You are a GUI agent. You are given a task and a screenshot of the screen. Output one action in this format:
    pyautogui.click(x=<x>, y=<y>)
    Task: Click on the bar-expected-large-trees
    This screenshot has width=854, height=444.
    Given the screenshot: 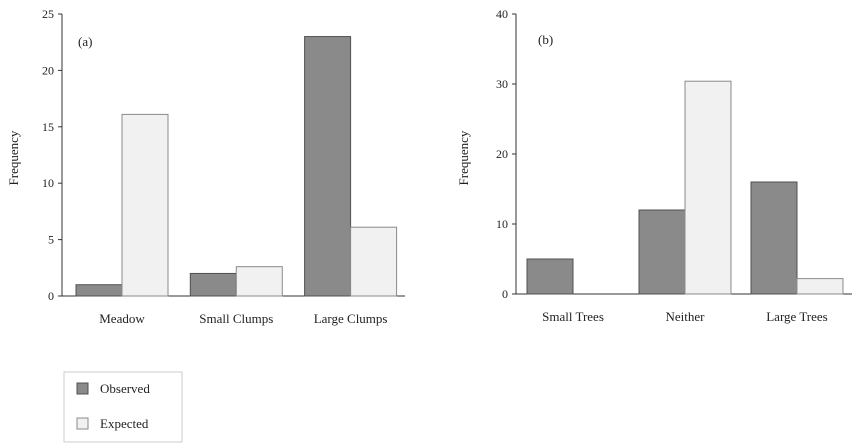 What is the action you would take?
    pyautogui.click(x=820, y=286)
    